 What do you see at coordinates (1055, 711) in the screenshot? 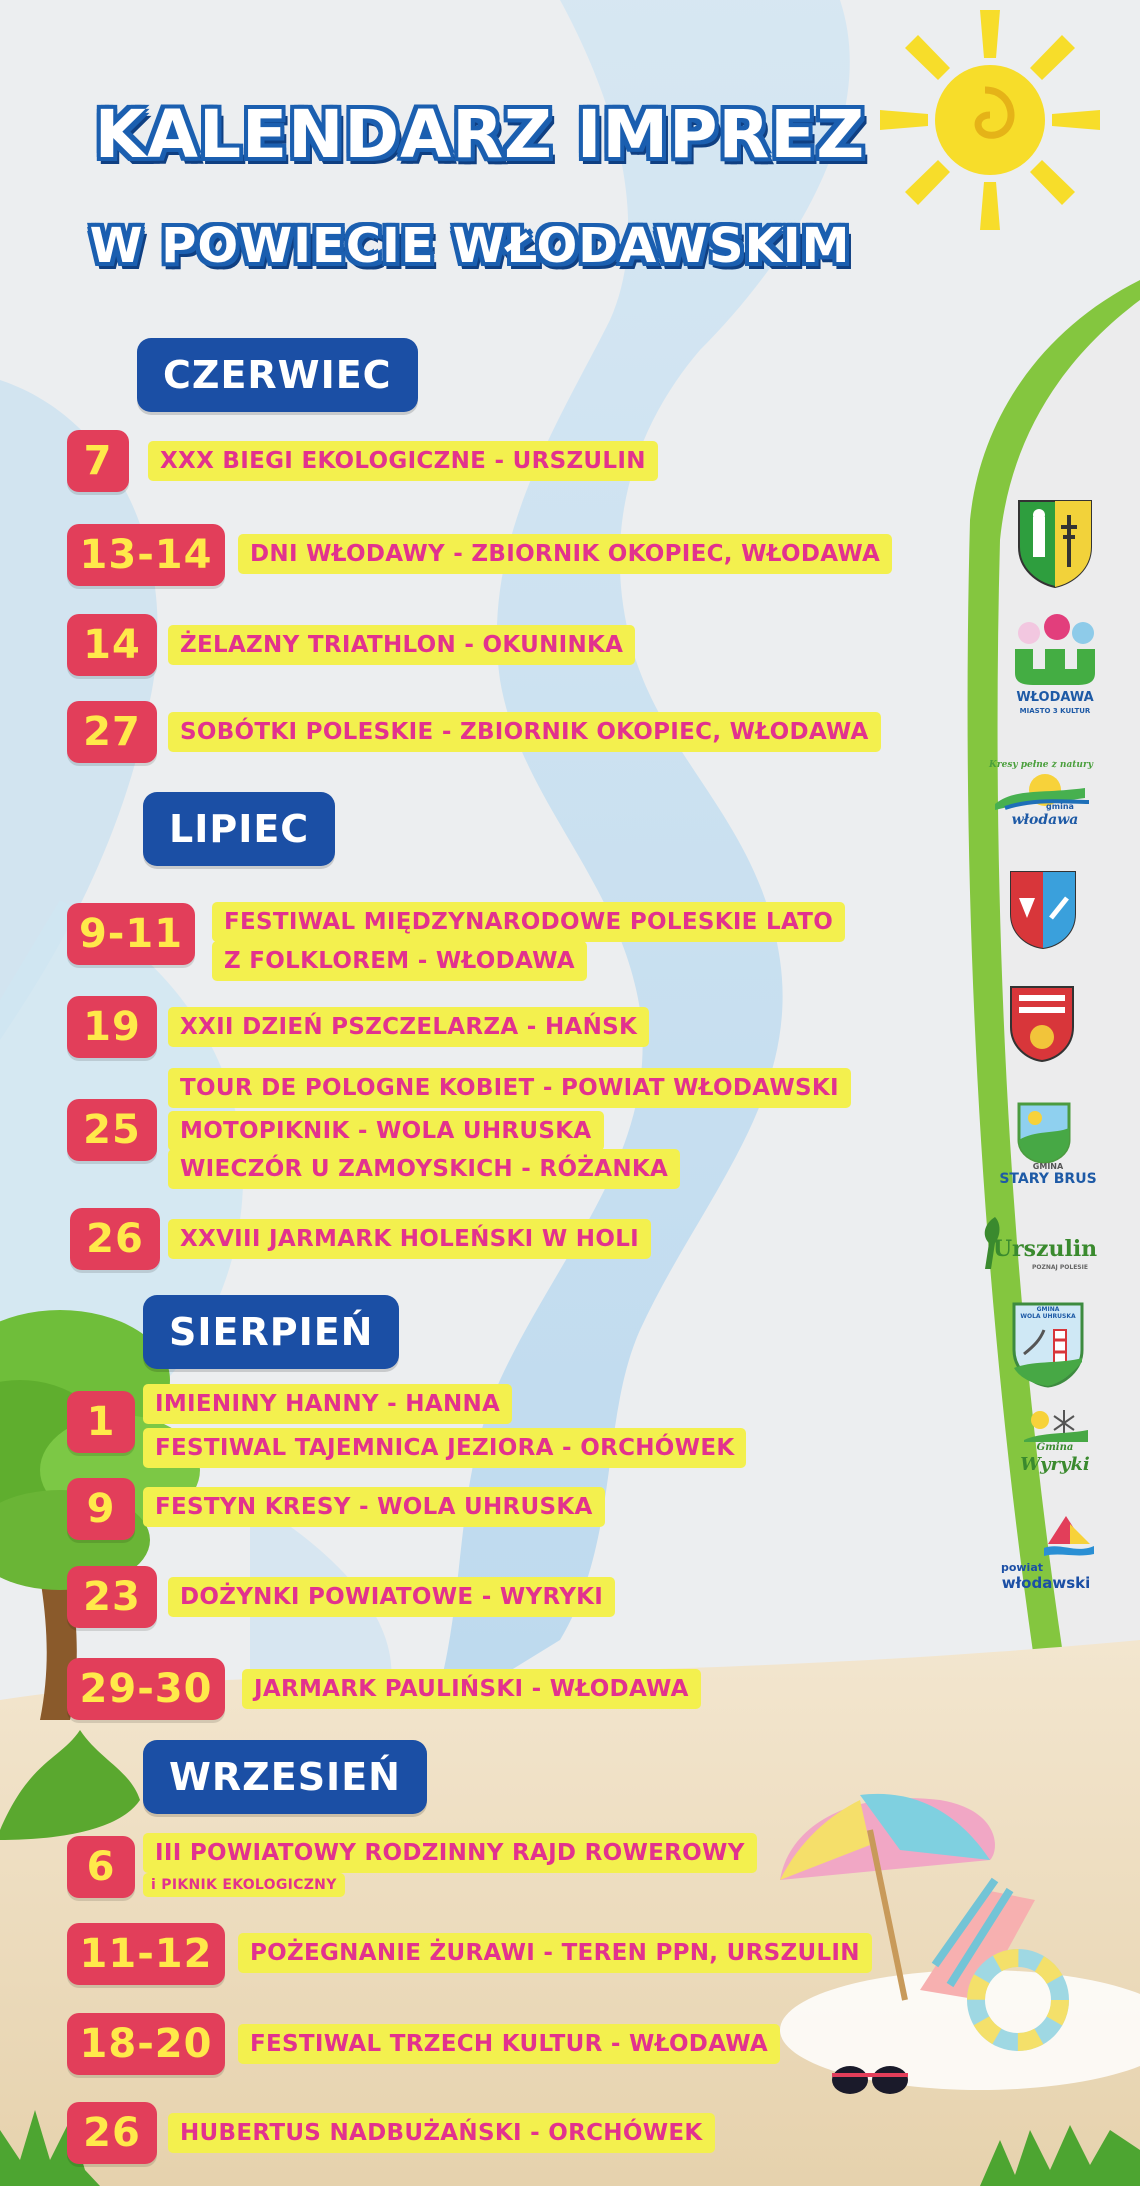
I see `sponsor-subtitle: MIASTO 3 KULTUR` at bounding box center [1055, 711].